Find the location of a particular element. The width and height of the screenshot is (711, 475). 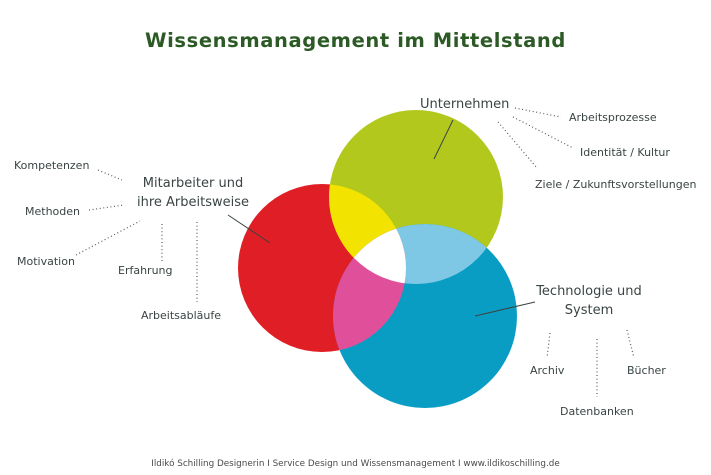

item-ziele: Ziele / Zukunftsvorstellungen is located at coordinates (616, 184).